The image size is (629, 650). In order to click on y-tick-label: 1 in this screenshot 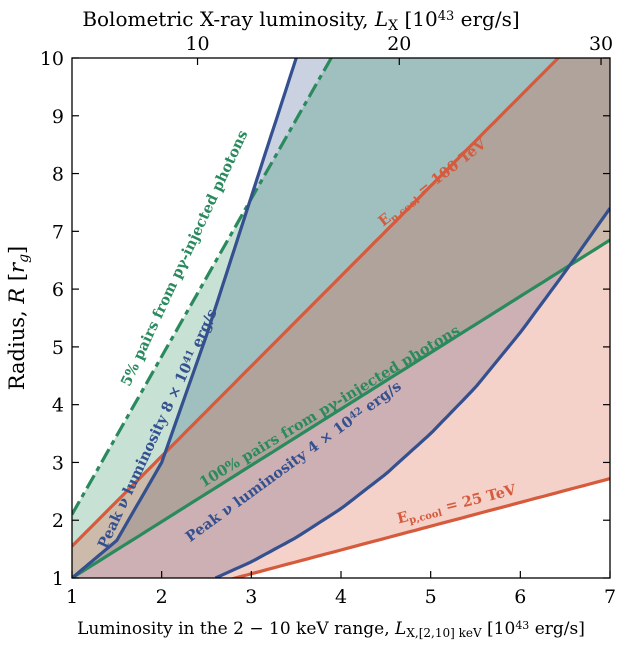, I will do `click(58, 579)`.